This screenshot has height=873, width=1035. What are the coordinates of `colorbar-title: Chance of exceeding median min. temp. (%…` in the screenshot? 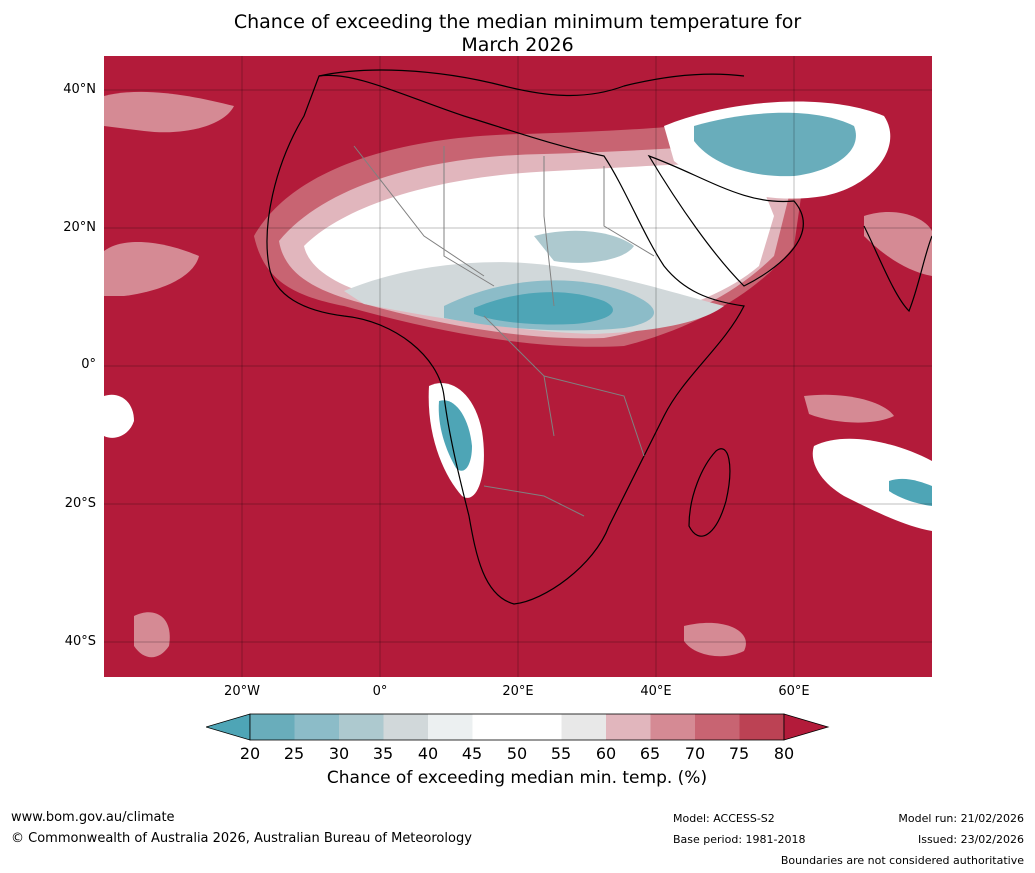 It's located at (517, 778).